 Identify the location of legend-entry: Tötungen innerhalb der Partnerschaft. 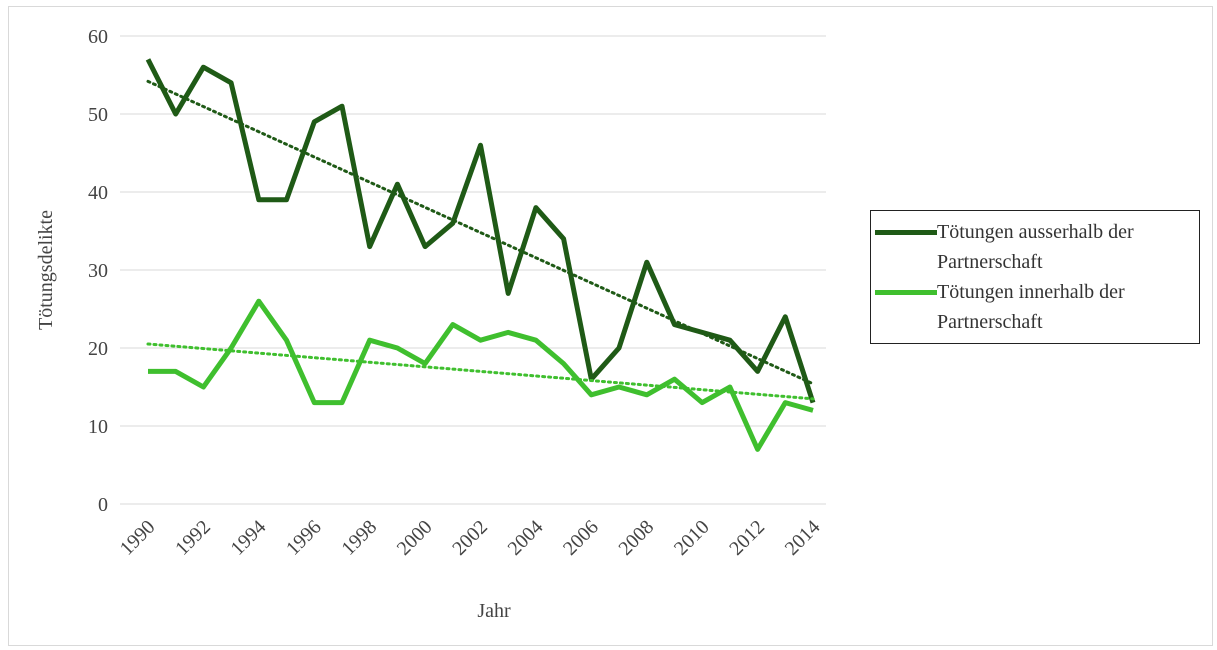
(1035, 307).